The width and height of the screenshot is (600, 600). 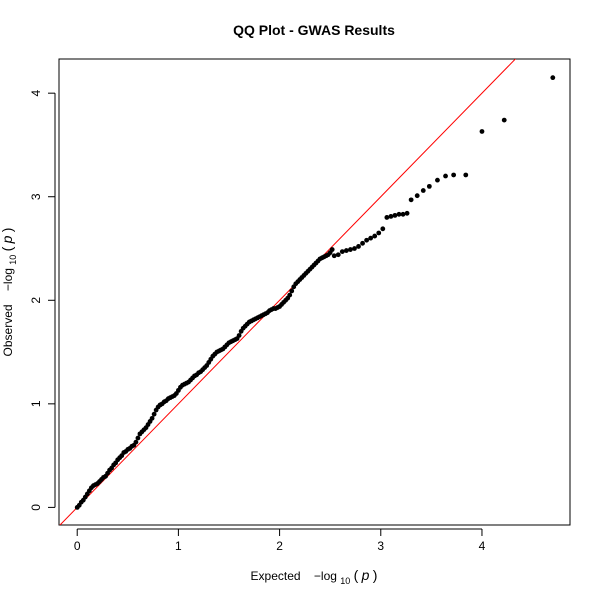 What do you see at coordinates (36, 403) in the screenshot?
I see `y-tick-label: 1` at bounding box center [36, 403].